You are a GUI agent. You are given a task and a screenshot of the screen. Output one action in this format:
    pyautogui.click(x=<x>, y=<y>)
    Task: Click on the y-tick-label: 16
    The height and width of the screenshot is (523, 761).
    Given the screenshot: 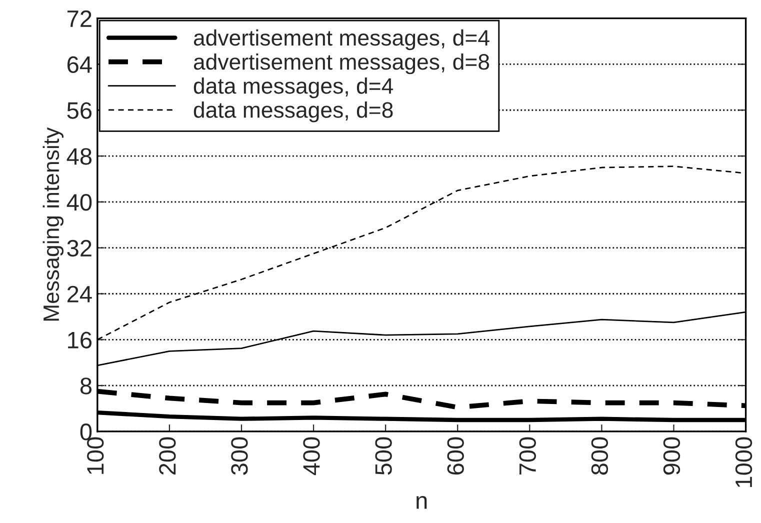 What is the action you would take?
    pyautogui.click(x=80, y=340)
    